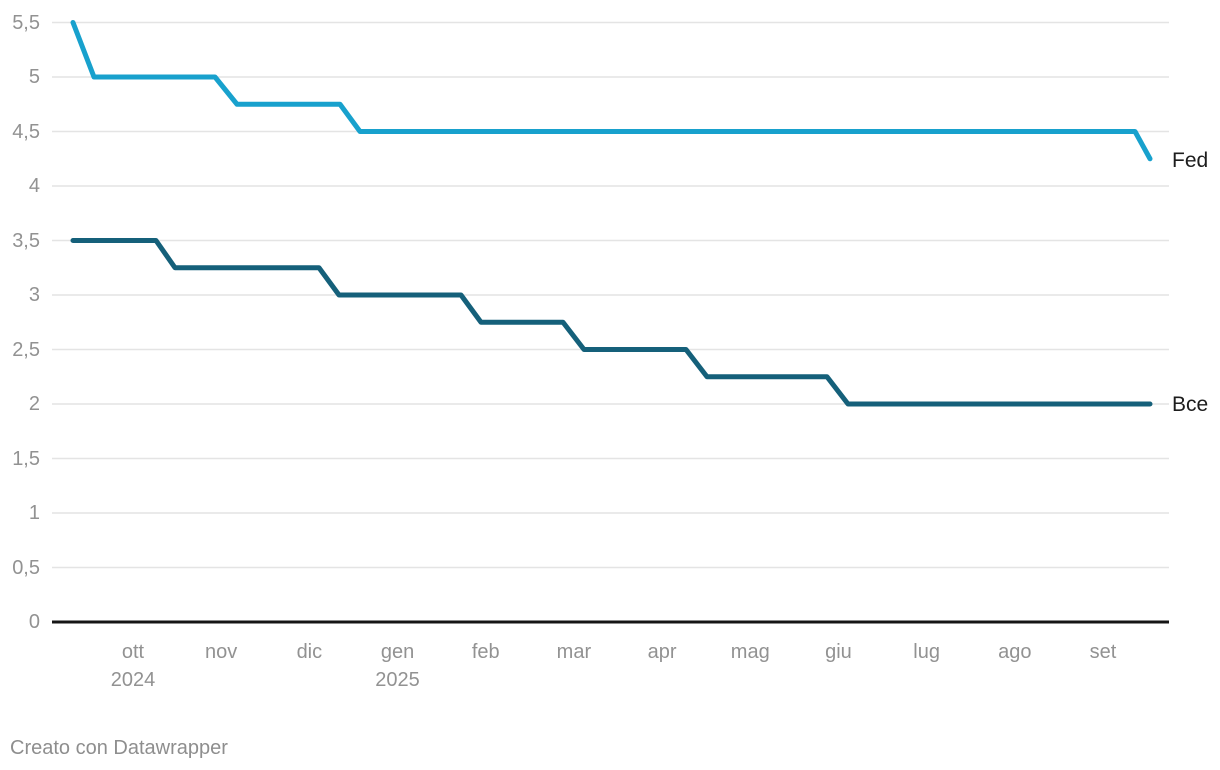  I want to click on y-axis-tick-label: 1, so click(34, 513).